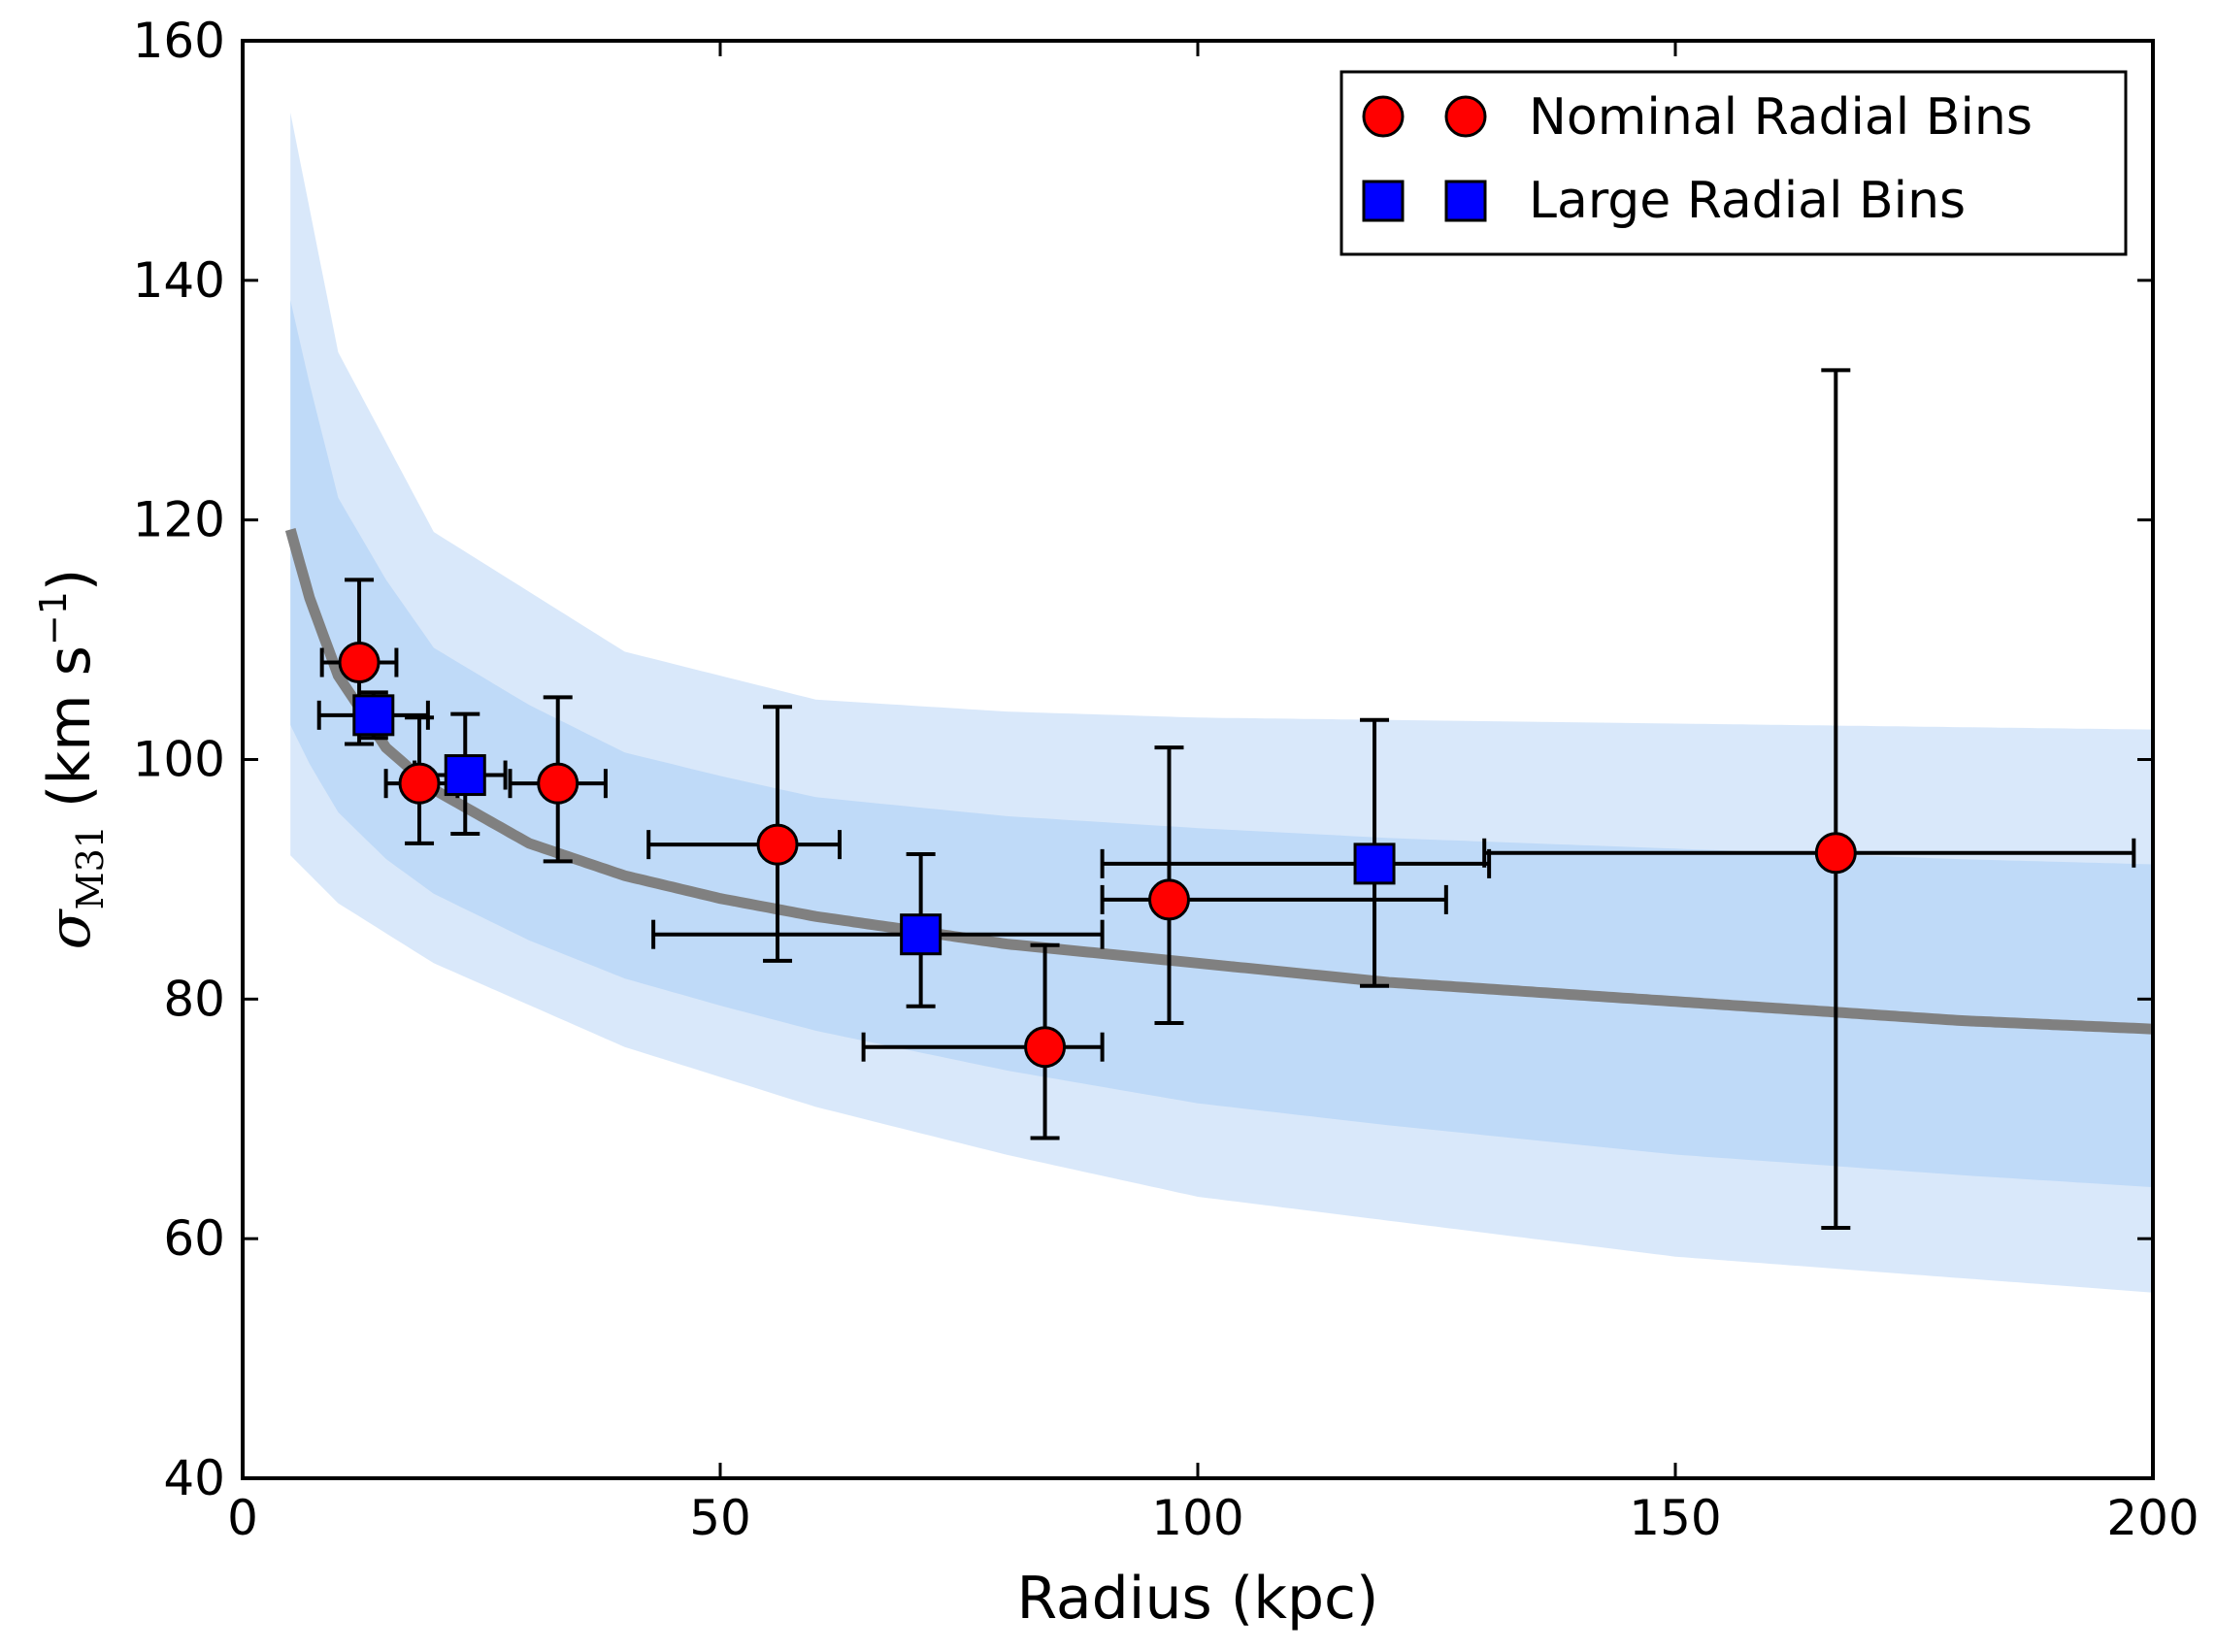  What do you see at coordinates (1747, 201) in the screenshot?
I see `legend-label-large: Large Radial Bins` at bounding box center [1747, 201].